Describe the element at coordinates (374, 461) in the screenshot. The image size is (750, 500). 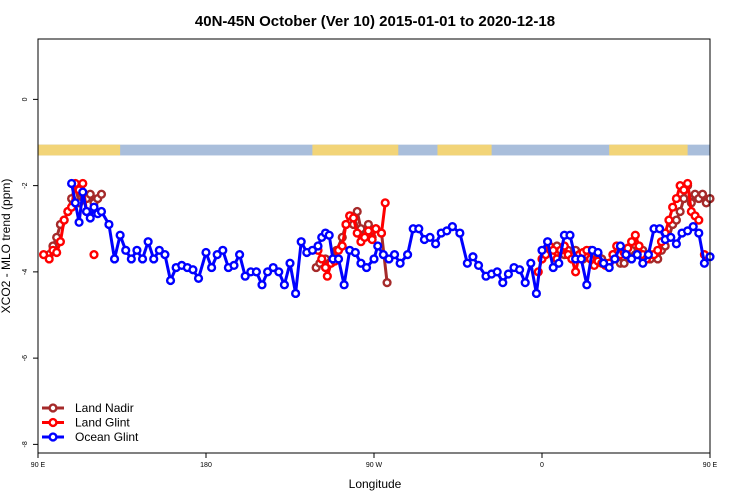
I see `x-axis: 90 E 180 90 W 0 90 E` at that location.